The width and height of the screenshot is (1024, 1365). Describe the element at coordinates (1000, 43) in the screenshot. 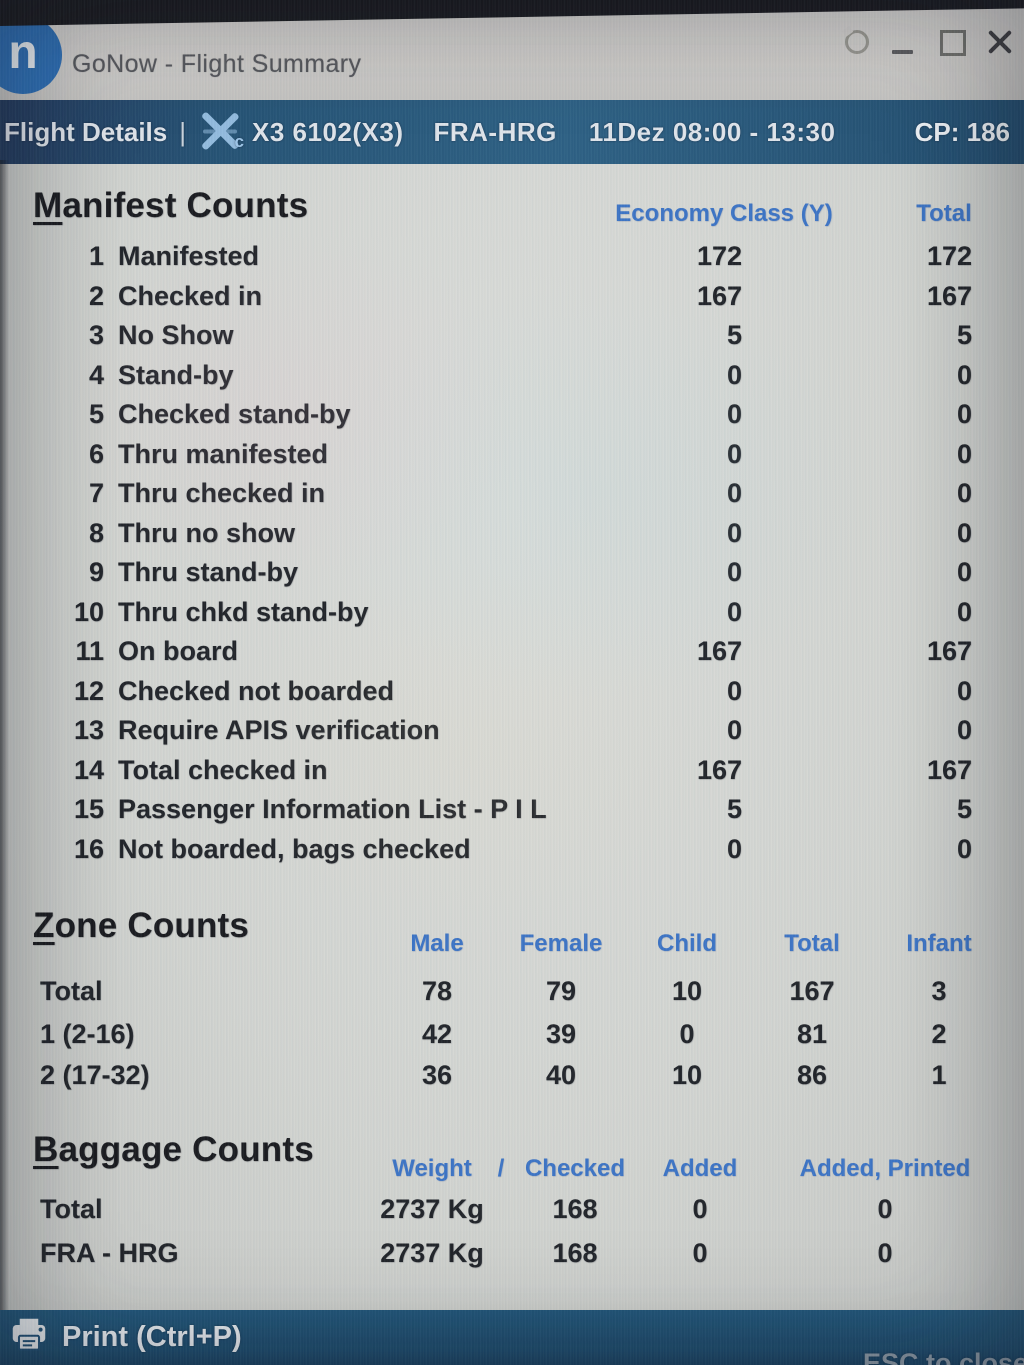

I see `close-button` at that location.